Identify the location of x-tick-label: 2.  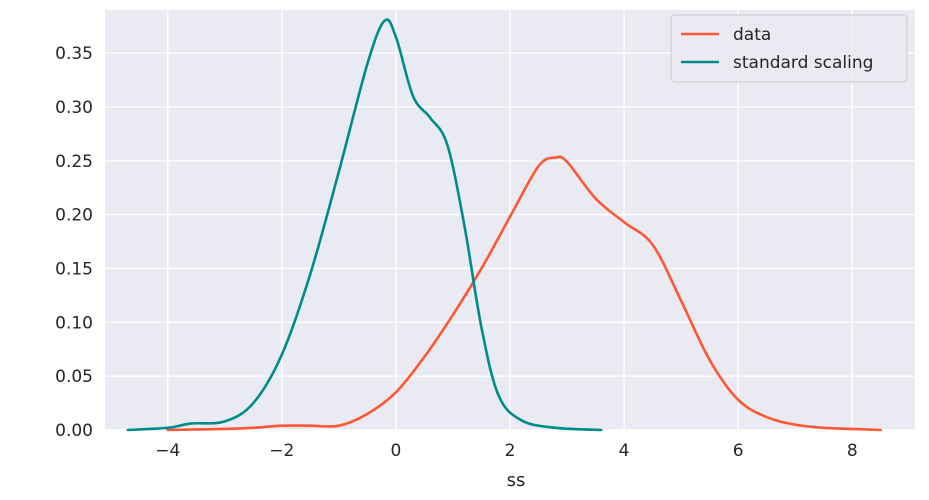
(510, 451).